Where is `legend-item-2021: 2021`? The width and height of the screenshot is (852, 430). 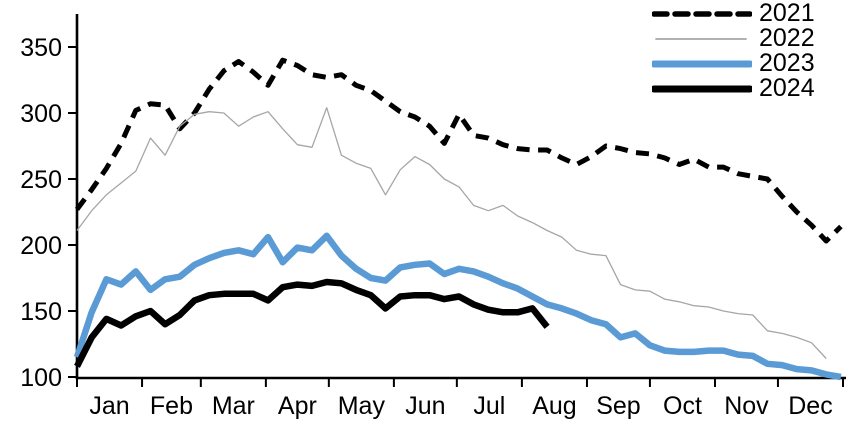
legend-item-2021: 2021 is located at coordinates (733, 13).